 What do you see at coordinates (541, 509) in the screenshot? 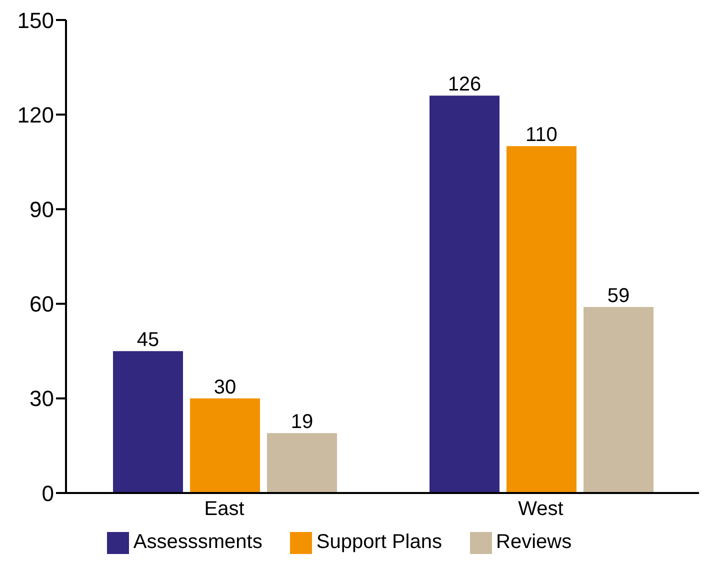
I see `x-tick-label: West` at bounding box center [541, 509].